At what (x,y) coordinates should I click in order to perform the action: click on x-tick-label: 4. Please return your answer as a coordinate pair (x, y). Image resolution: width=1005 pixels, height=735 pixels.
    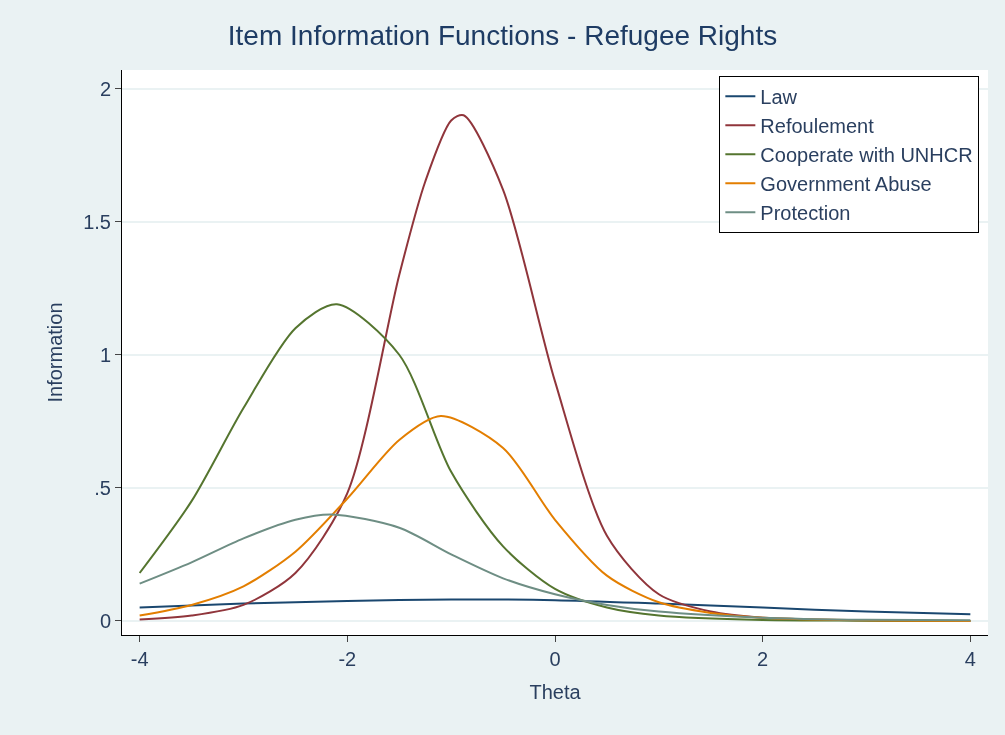
    Looking at the image, I should click on (970, 659).